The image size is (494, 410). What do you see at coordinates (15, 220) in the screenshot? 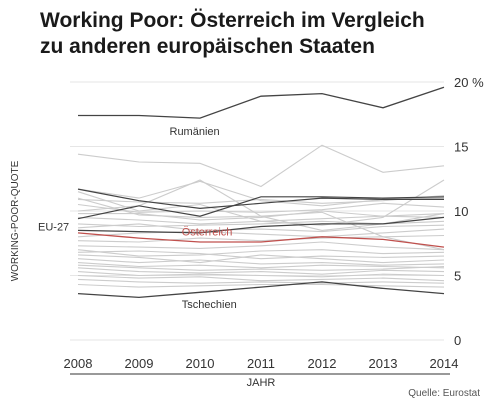
I see `y-axis-title: WORKING-POOR-QUOTE` at bounding box center [15, 220].